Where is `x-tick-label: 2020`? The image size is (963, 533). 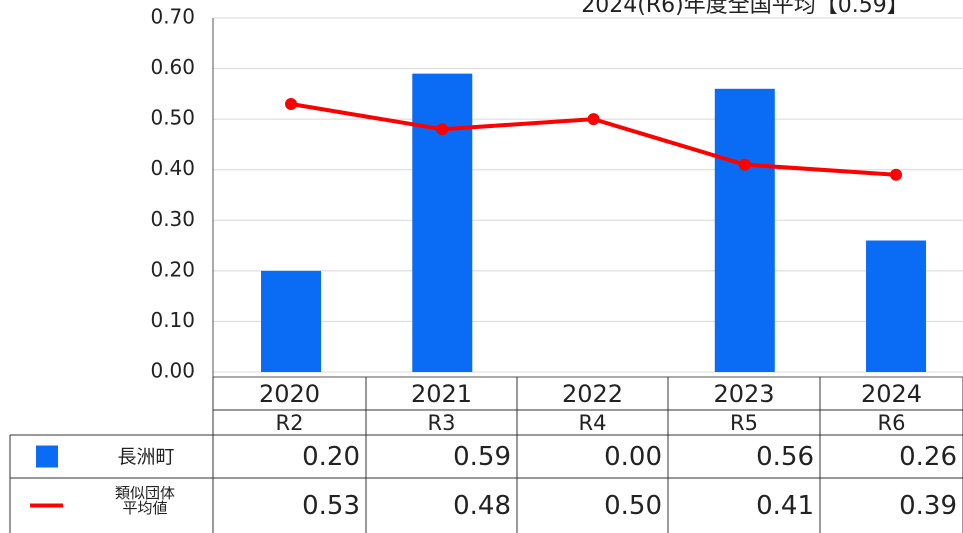
x-tick-label: 2020 is located at coordinates (289, 394).